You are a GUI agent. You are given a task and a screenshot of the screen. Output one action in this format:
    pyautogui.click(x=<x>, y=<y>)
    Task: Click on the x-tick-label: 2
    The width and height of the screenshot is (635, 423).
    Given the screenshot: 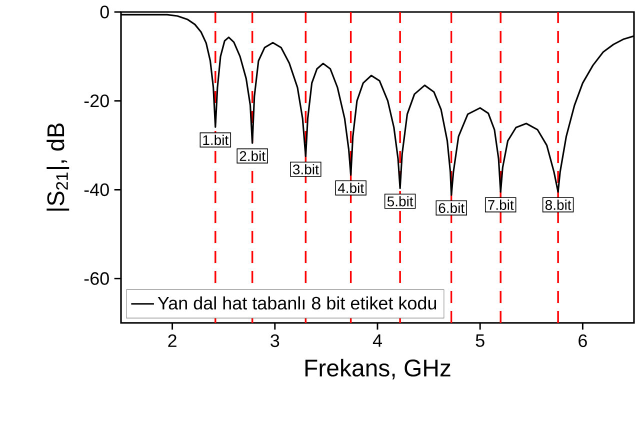 What is the action you would take?
    pyautogui.click(x=172, y=340)
    